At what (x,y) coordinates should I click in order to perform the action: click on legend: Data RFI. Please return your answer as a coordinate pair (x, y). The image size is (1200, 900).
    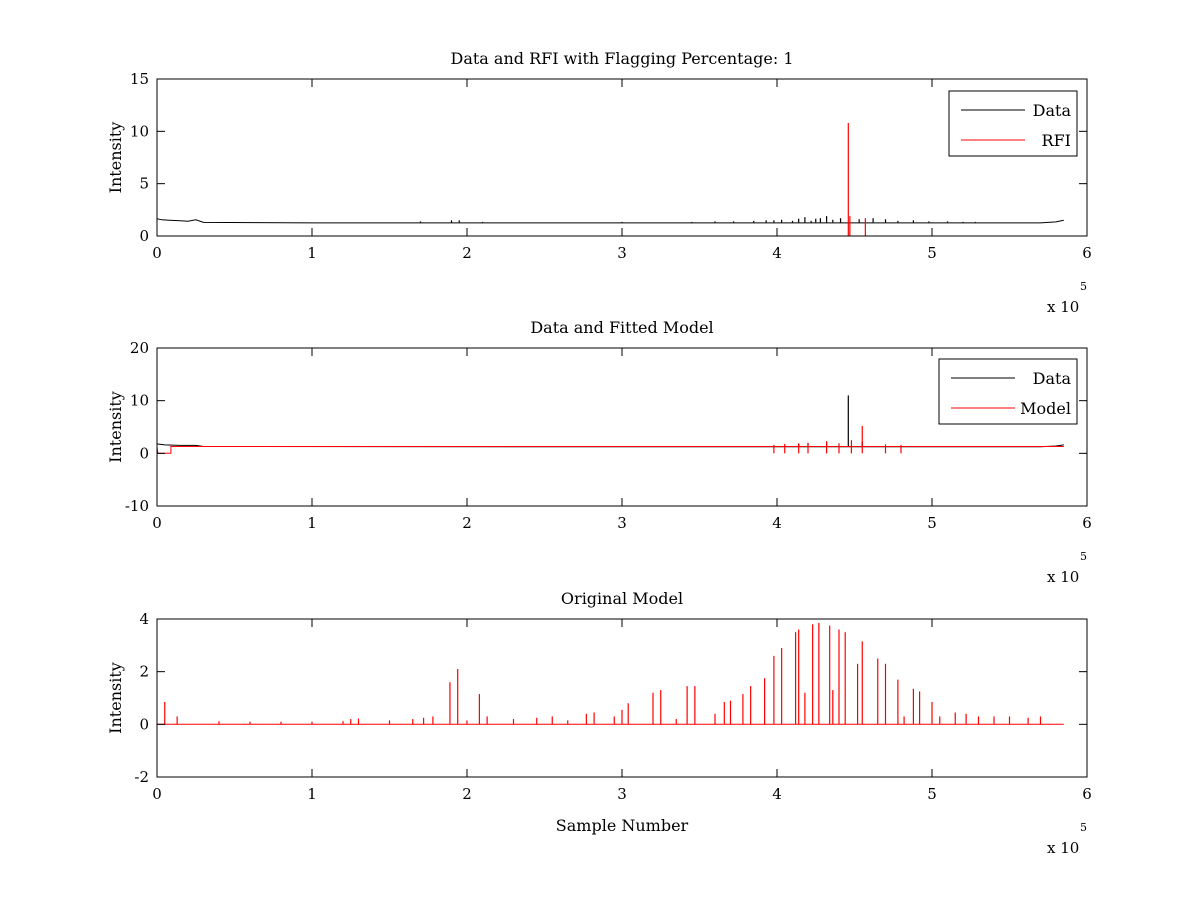
    Looking at the image, I should click on (1013, 123).